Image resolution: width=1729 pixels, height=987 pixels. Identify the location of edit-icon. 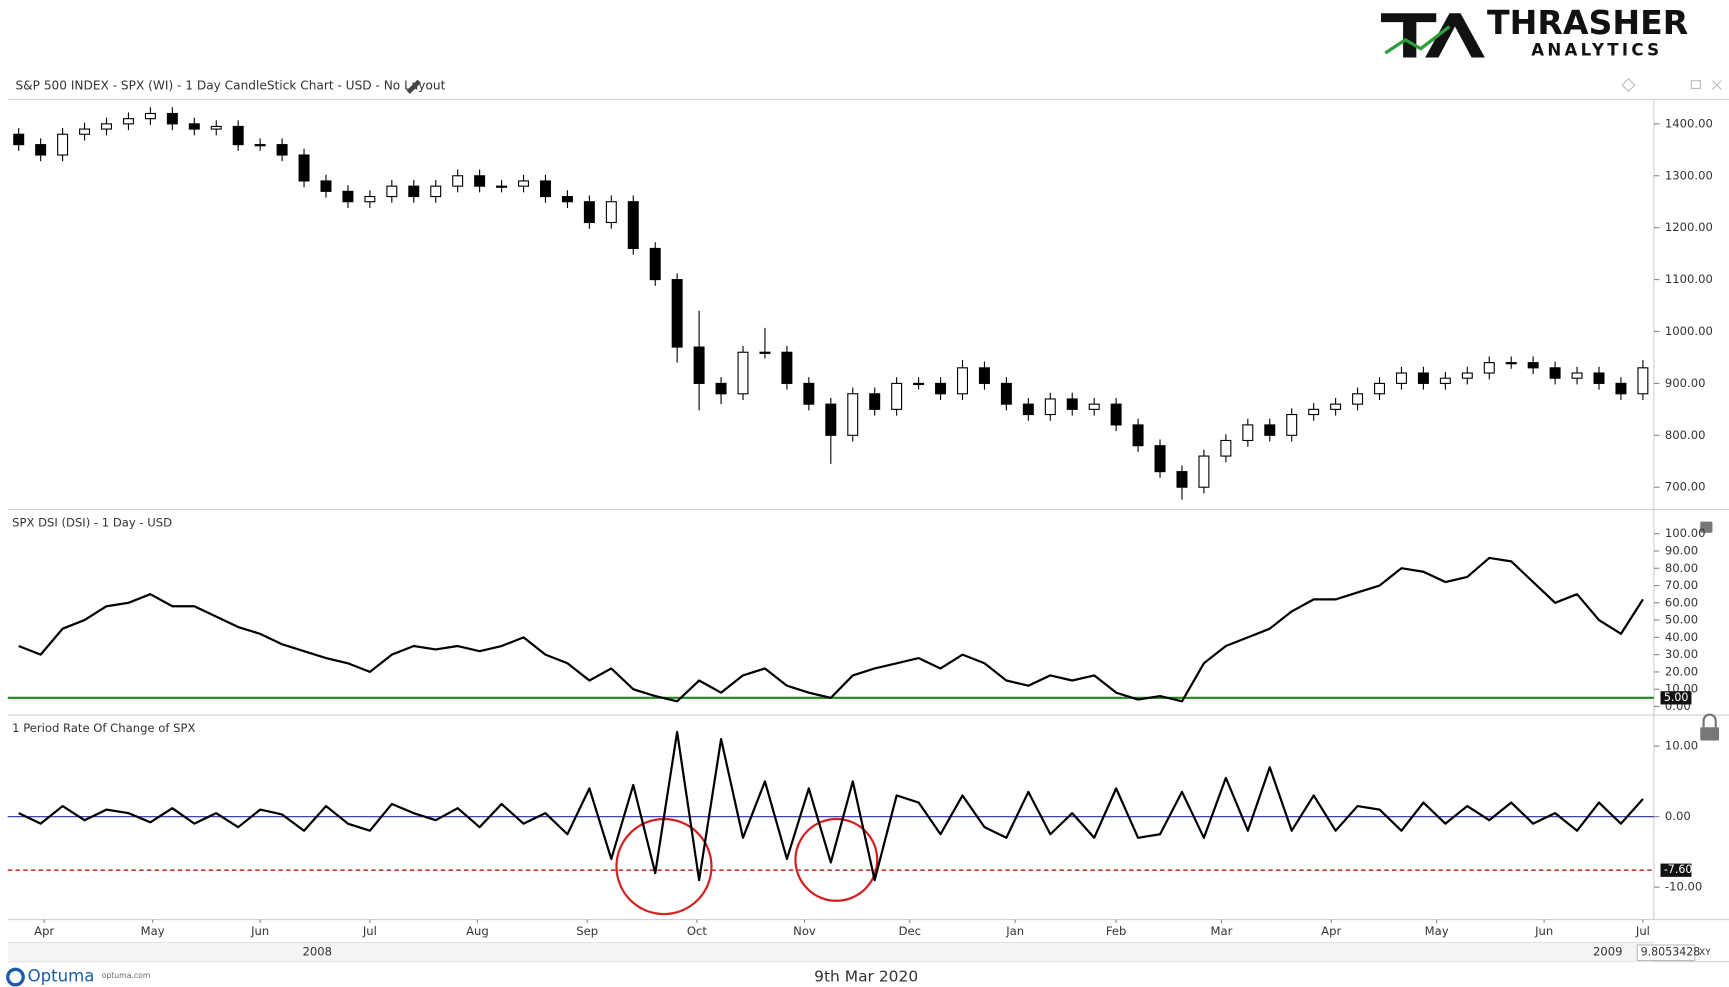
(413, 86).